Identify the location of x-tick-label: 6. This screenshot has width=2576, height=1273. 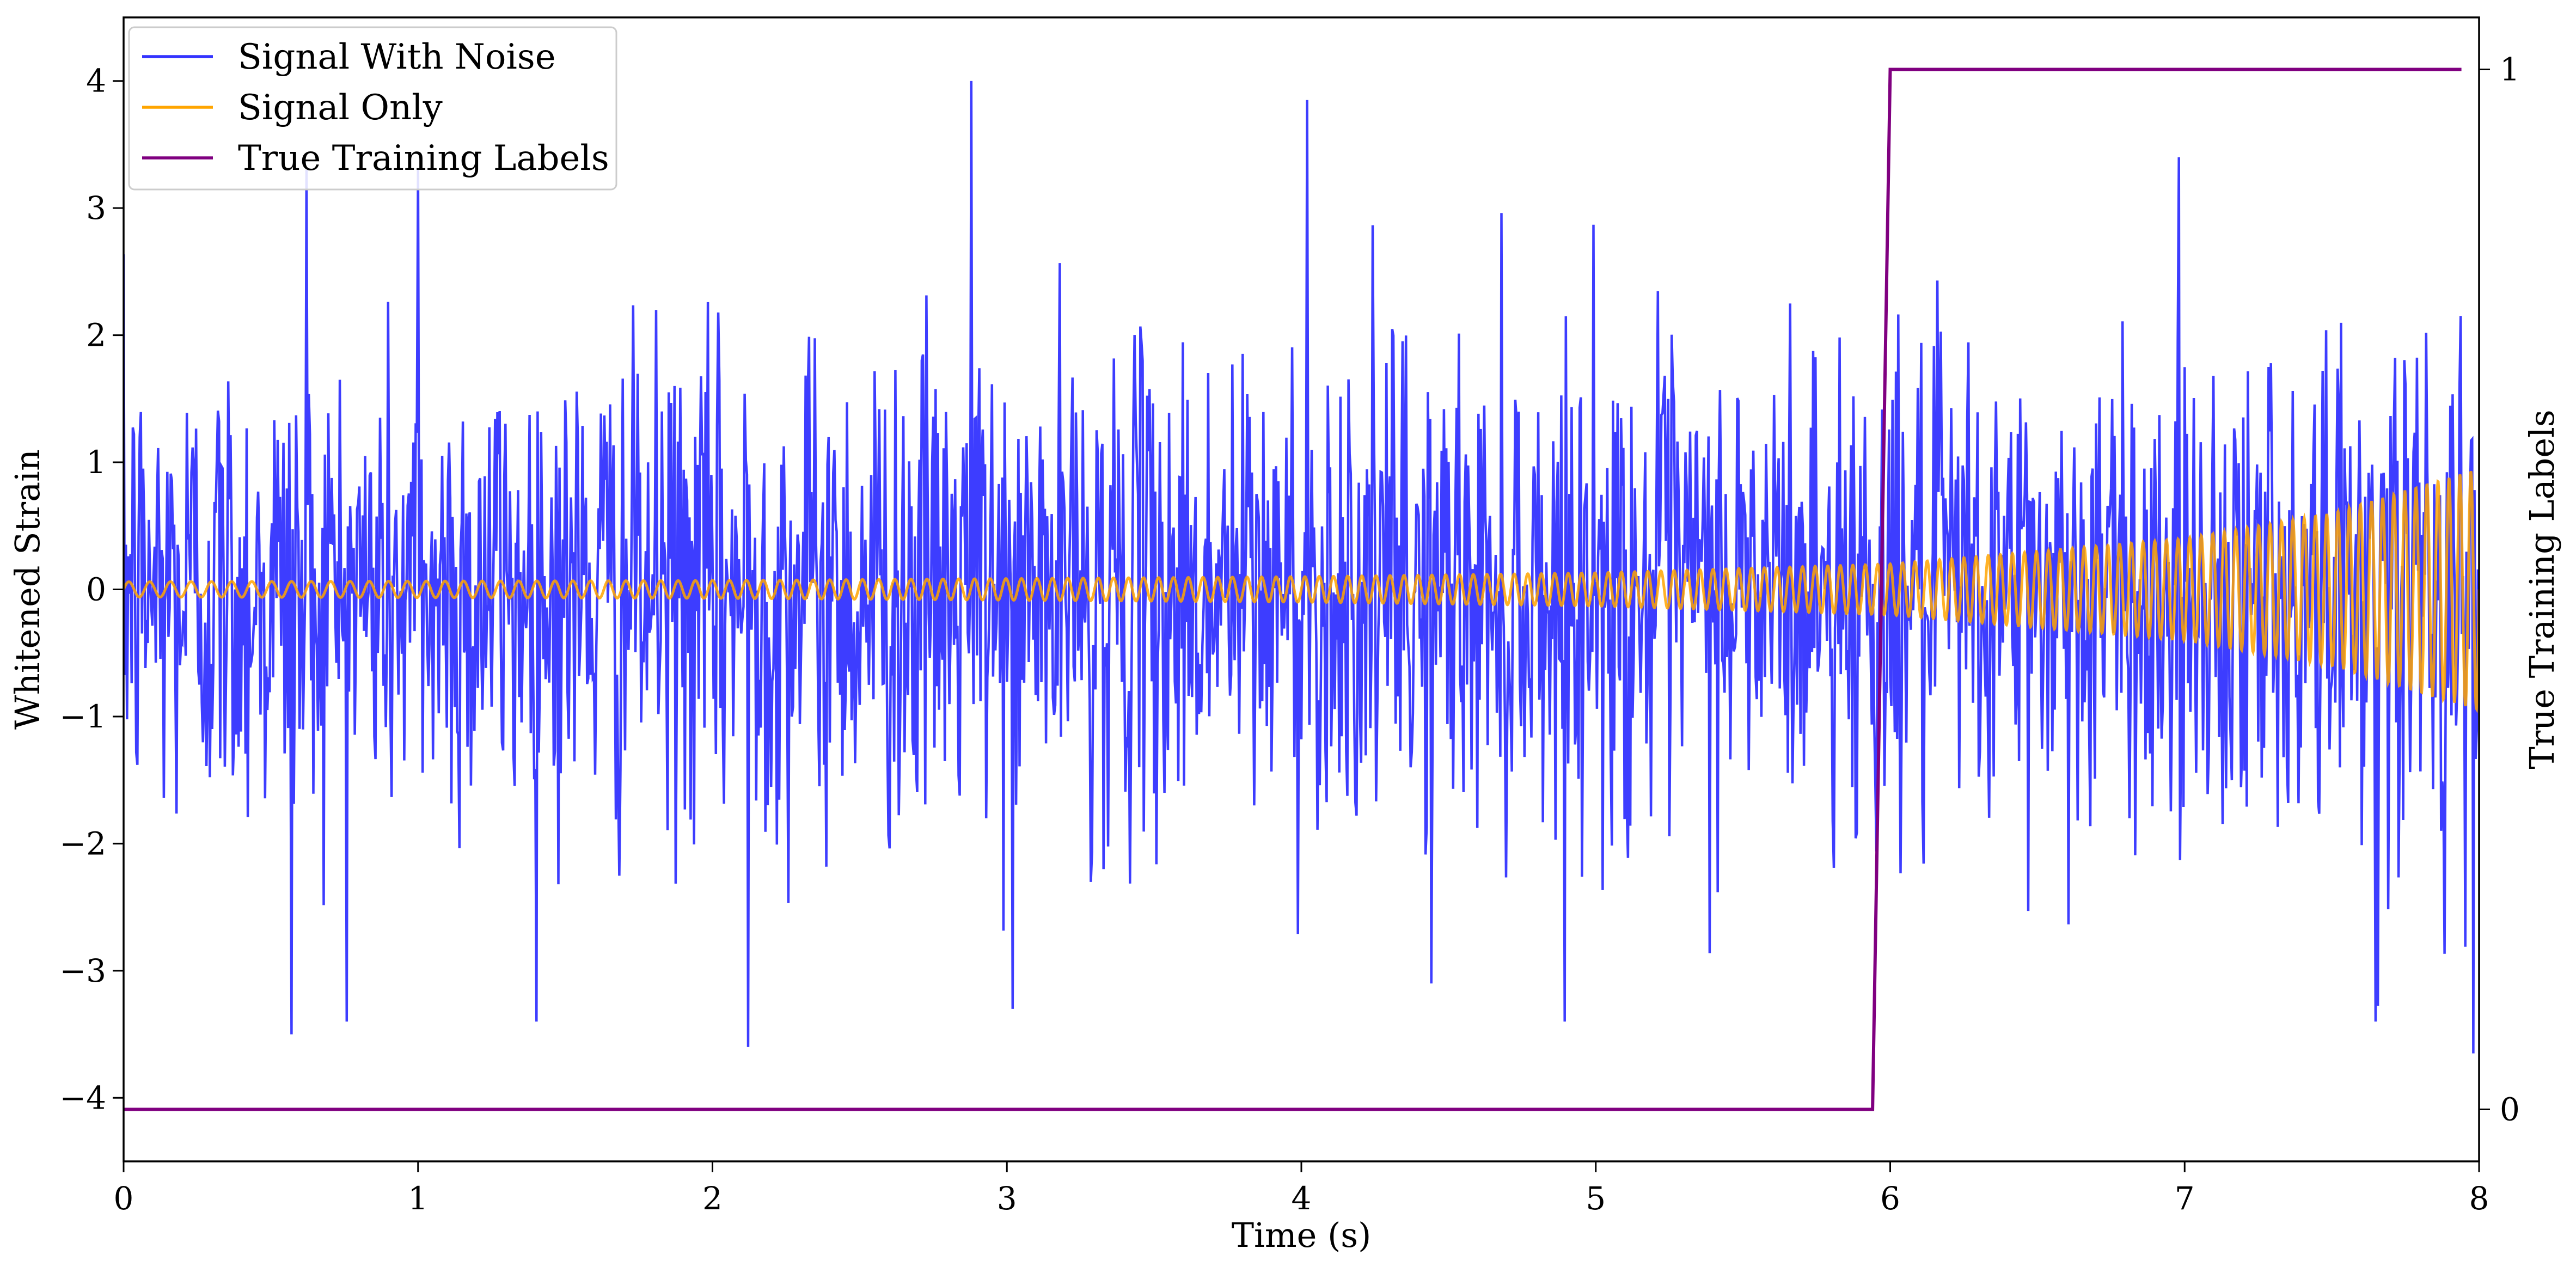
(1890, 1198).